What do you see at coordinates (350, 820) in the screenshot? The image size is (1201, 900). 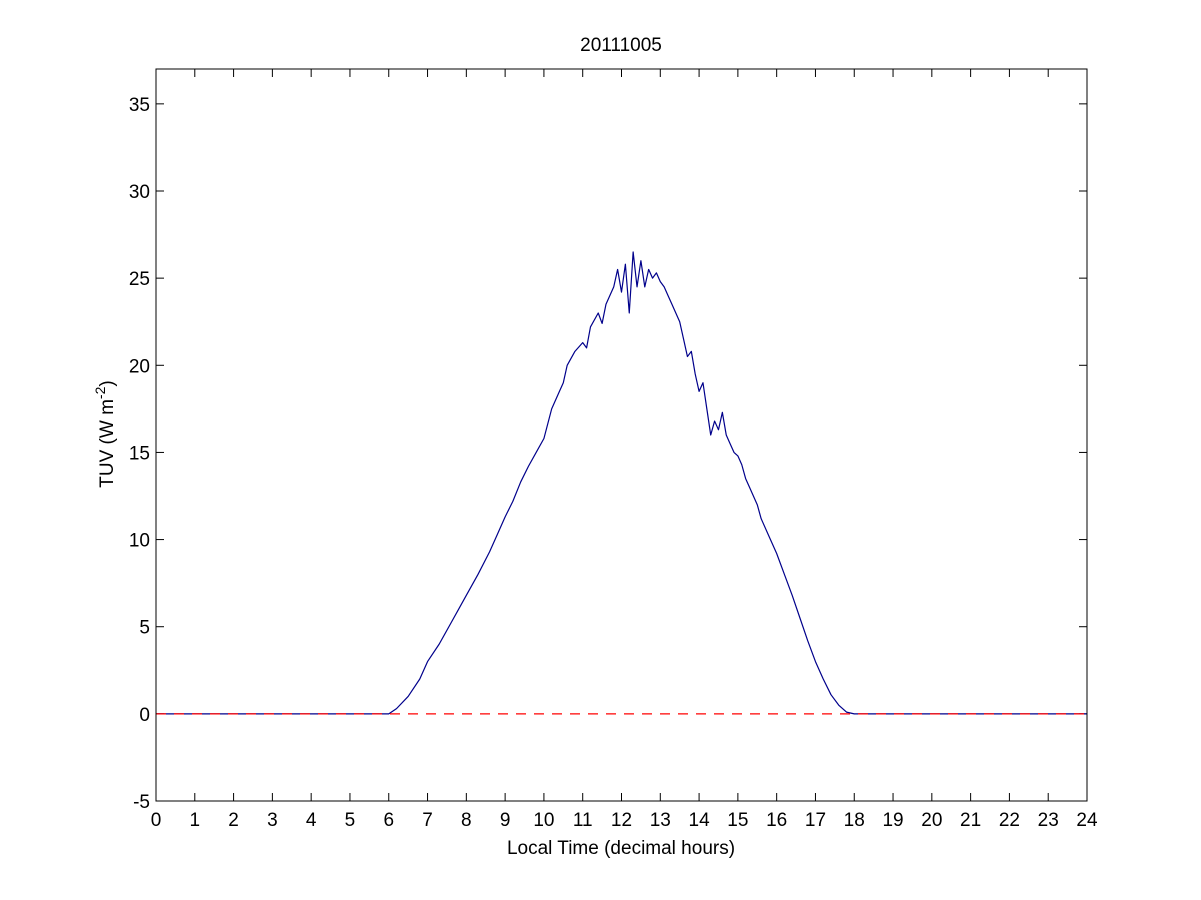 I see `x-tick-label: 5` at bounding box center [350, 820].